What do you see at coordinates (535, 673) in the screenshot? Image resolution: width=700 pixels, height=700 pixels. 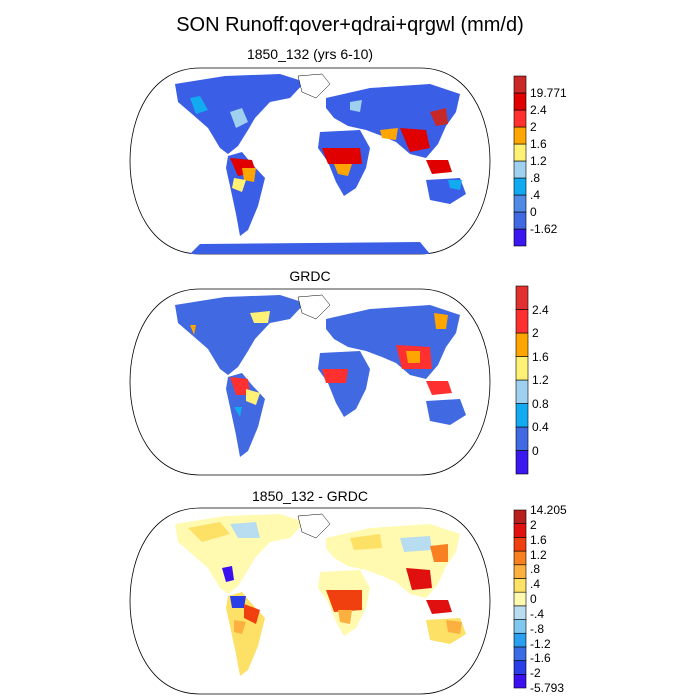 I see `colorbar-label: -2` at bounding box center [535, 673].